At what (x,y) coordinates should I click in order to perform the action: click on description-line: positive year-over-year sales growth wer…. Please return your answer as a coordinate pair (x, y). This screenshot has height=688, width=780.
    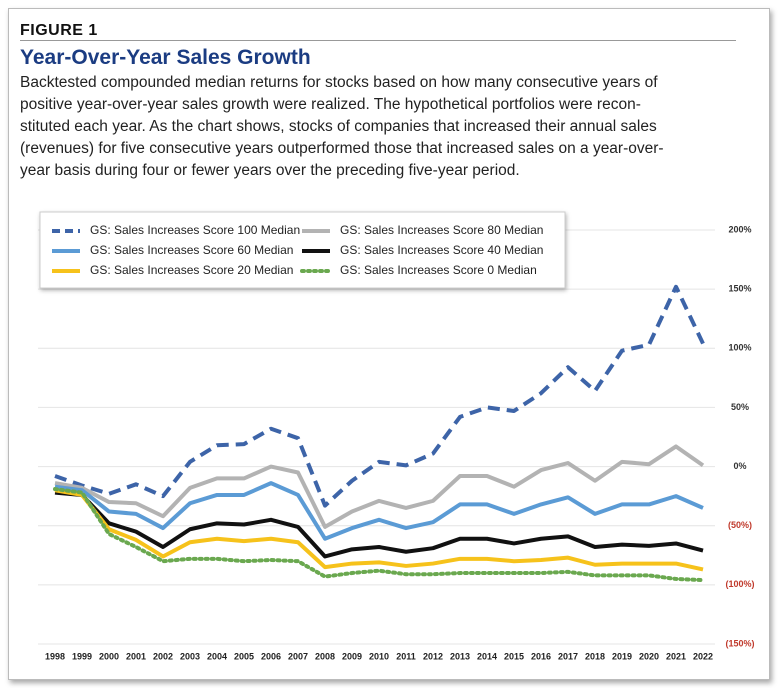
    Looking at the image, I should click on (330, 104).